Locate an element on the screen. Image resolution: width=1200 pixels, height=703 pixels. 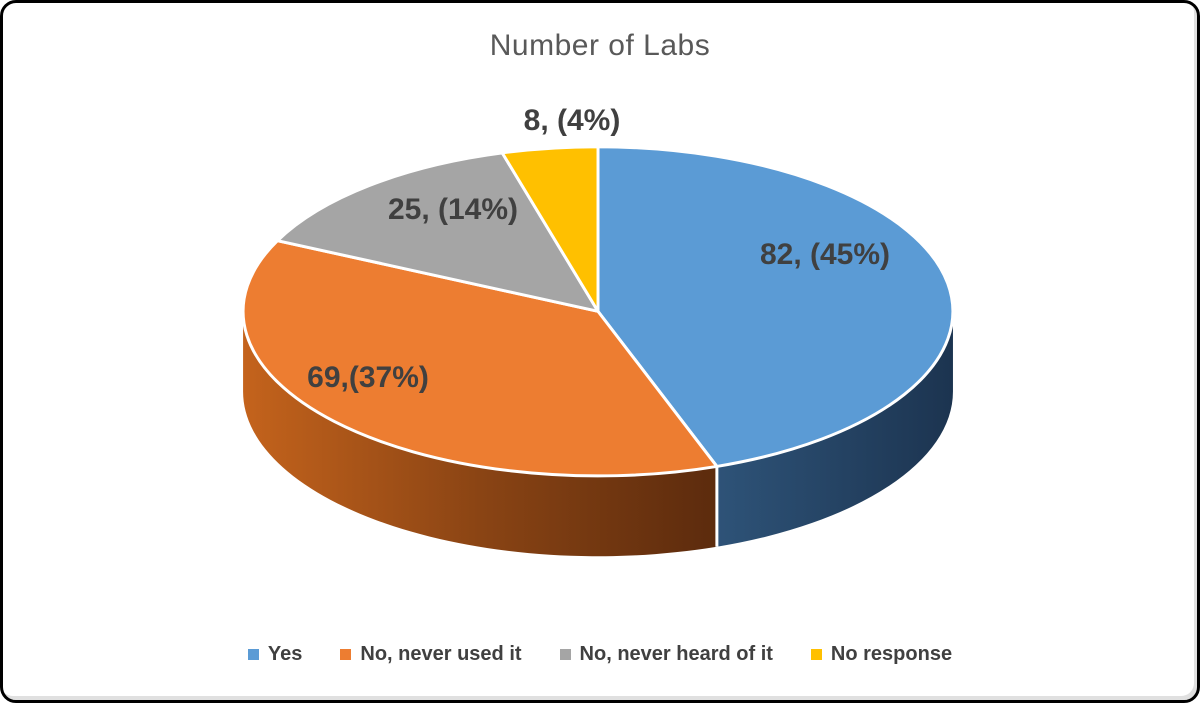
legend-label: No, never heard of it is located at coordinates (676, 654).